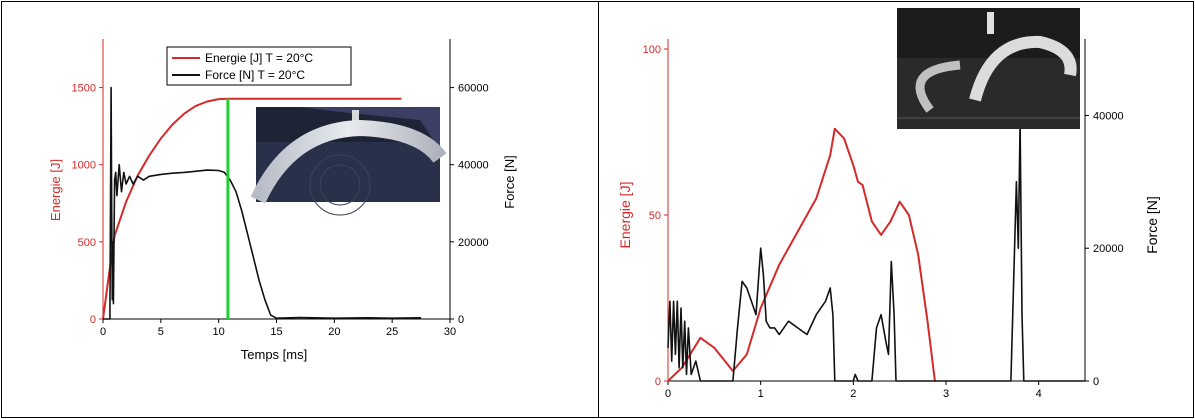  Describe the element at coordinates (84, 166) in the screenshot. I see `y-left-tick-label: 1000` at that location.